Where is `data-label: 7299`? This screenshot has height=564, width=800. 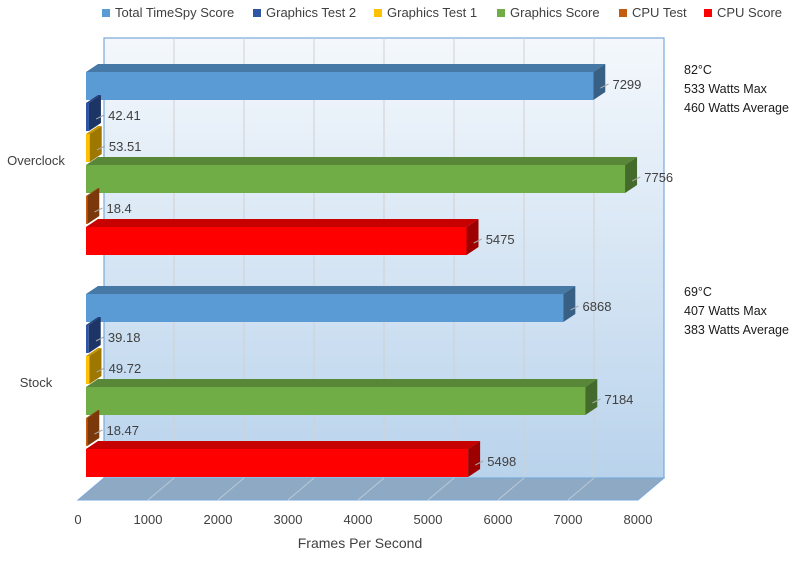
data-label: 7299 is located at coordinates (626, 84).